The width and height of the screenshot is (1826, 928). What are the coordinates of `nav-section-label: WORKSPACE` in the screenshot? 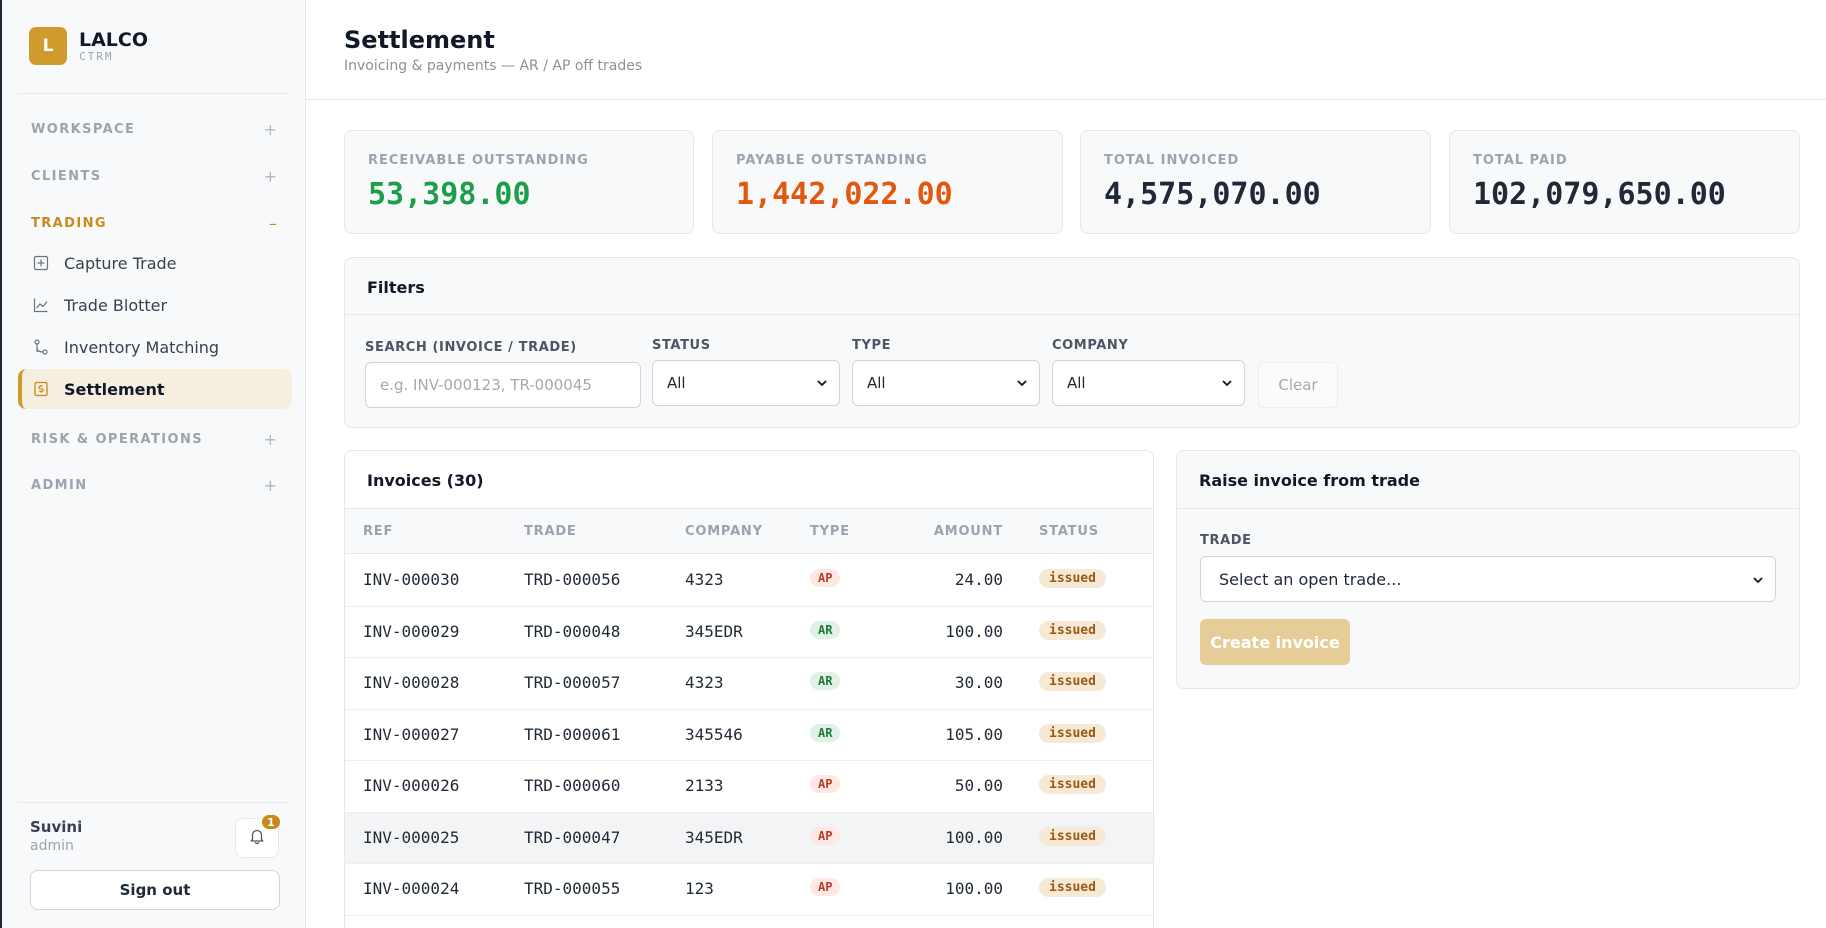 It's located at (83, 129).